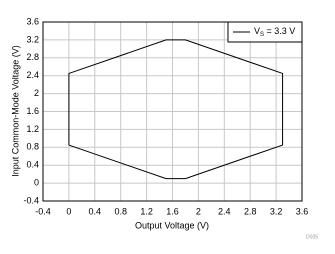  What do you see at coordinates (224, 211) in the screenshot?
I see `x-tick-label: 2.4` at bounding box center [224, 211].